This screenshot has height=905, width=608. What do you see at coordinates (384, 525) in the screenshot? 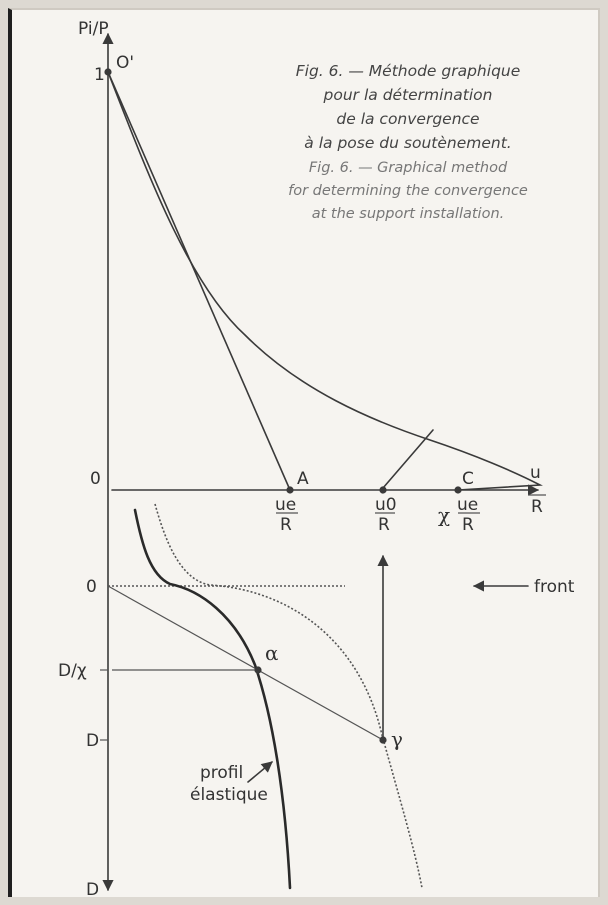
I see `label-u0-denominator: R` at bounding box center [384, 525].